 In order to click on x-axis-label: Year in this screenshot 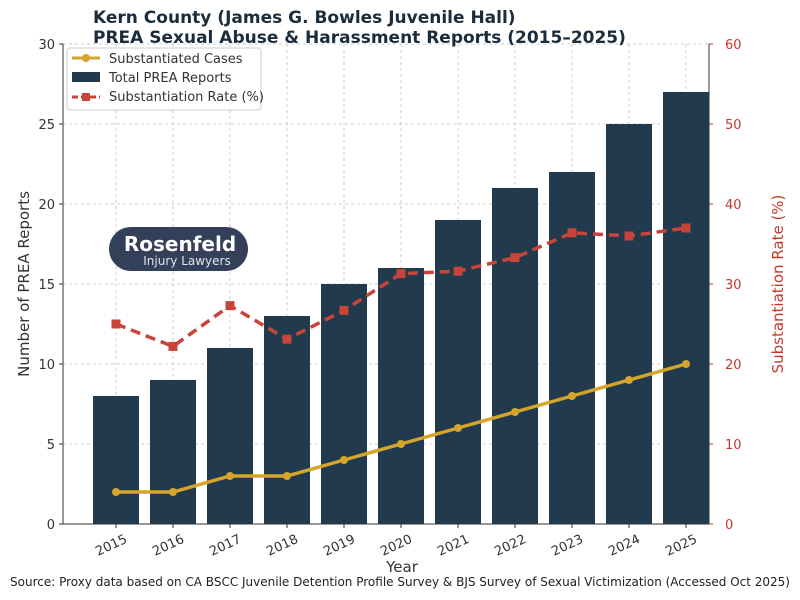, I will do `click(402, 567)`.